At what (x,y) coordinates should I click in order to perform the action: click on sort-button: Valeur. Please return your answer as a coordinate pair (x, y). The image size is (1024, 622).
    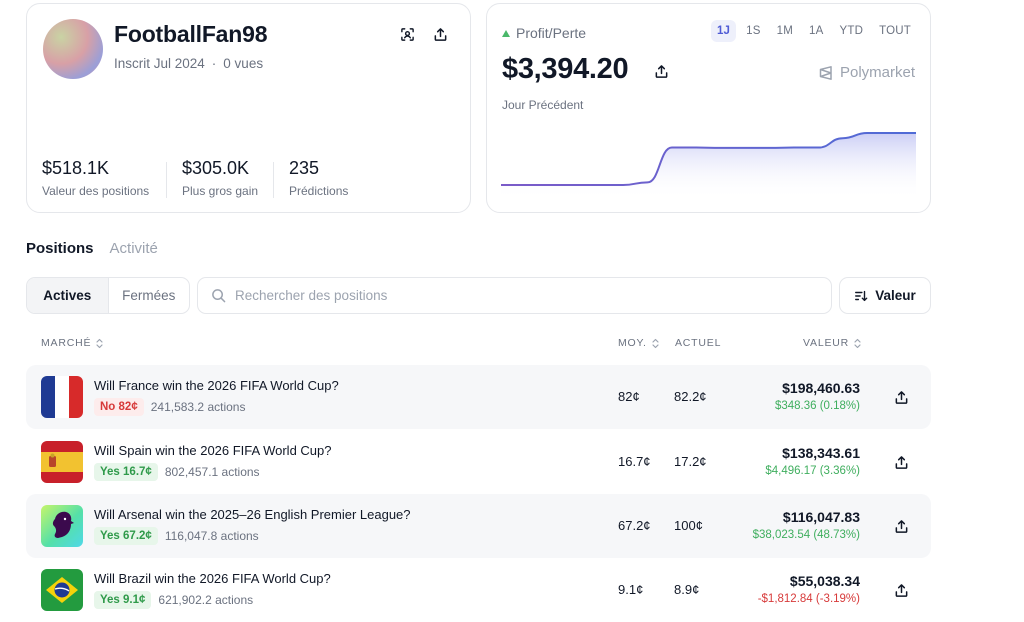
    Looking at the image, I should click on (885, 295).